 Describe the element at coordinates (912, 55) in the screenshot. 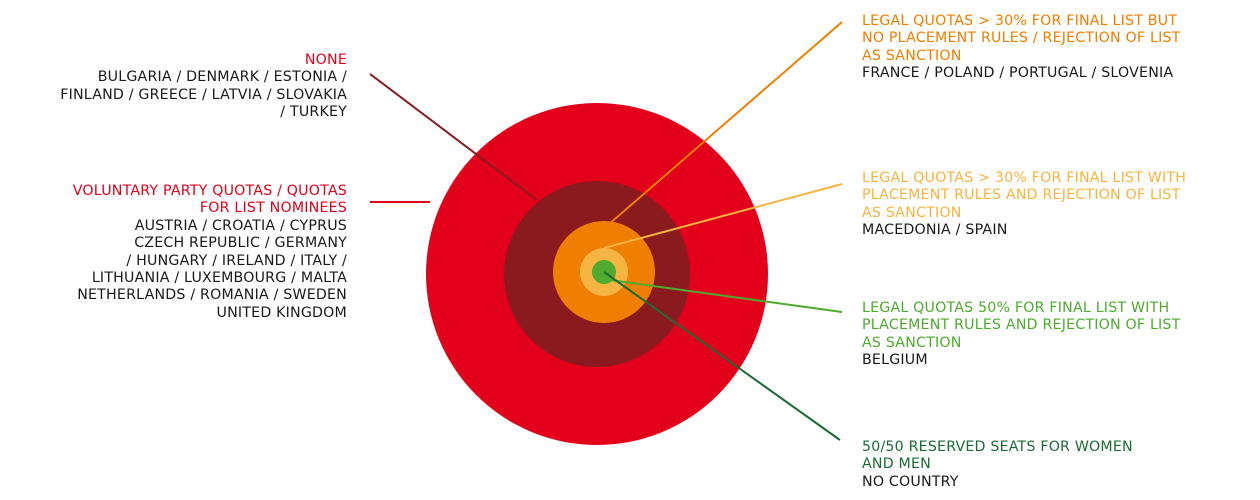

I see `label-q30a-title-3: AS SANCTION` at that location.